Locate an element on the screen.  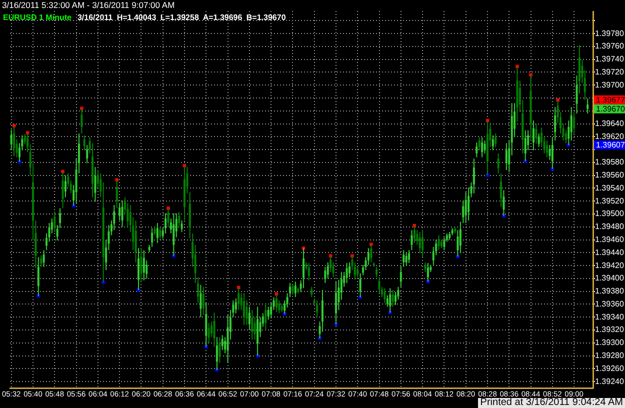
y-tick-label: 1.39500 is located at coordinates (609, 213).